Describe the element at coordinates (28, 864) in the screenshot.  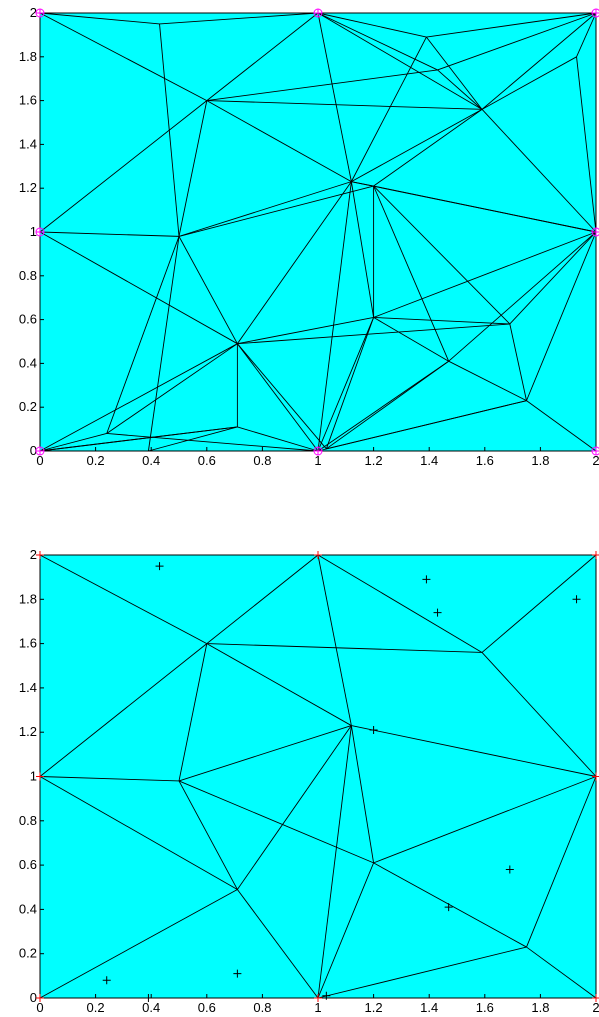
I see `y-tick-label: 0.6` at that location.